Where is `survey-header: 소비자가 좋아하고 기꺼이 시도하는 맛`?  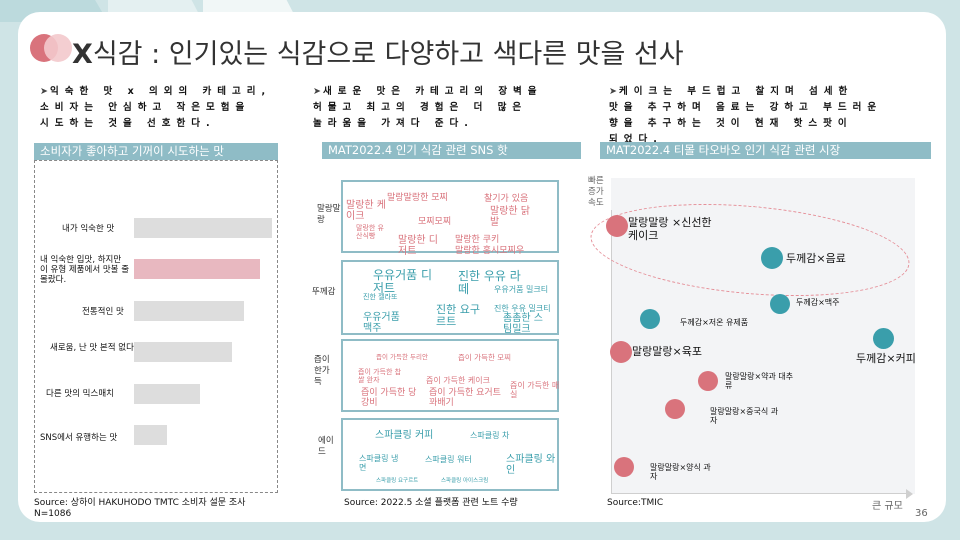
survey-header: 소비자가 좋아하고 기꺼이 시도하는 맛 is located at coordinates (156, 151).